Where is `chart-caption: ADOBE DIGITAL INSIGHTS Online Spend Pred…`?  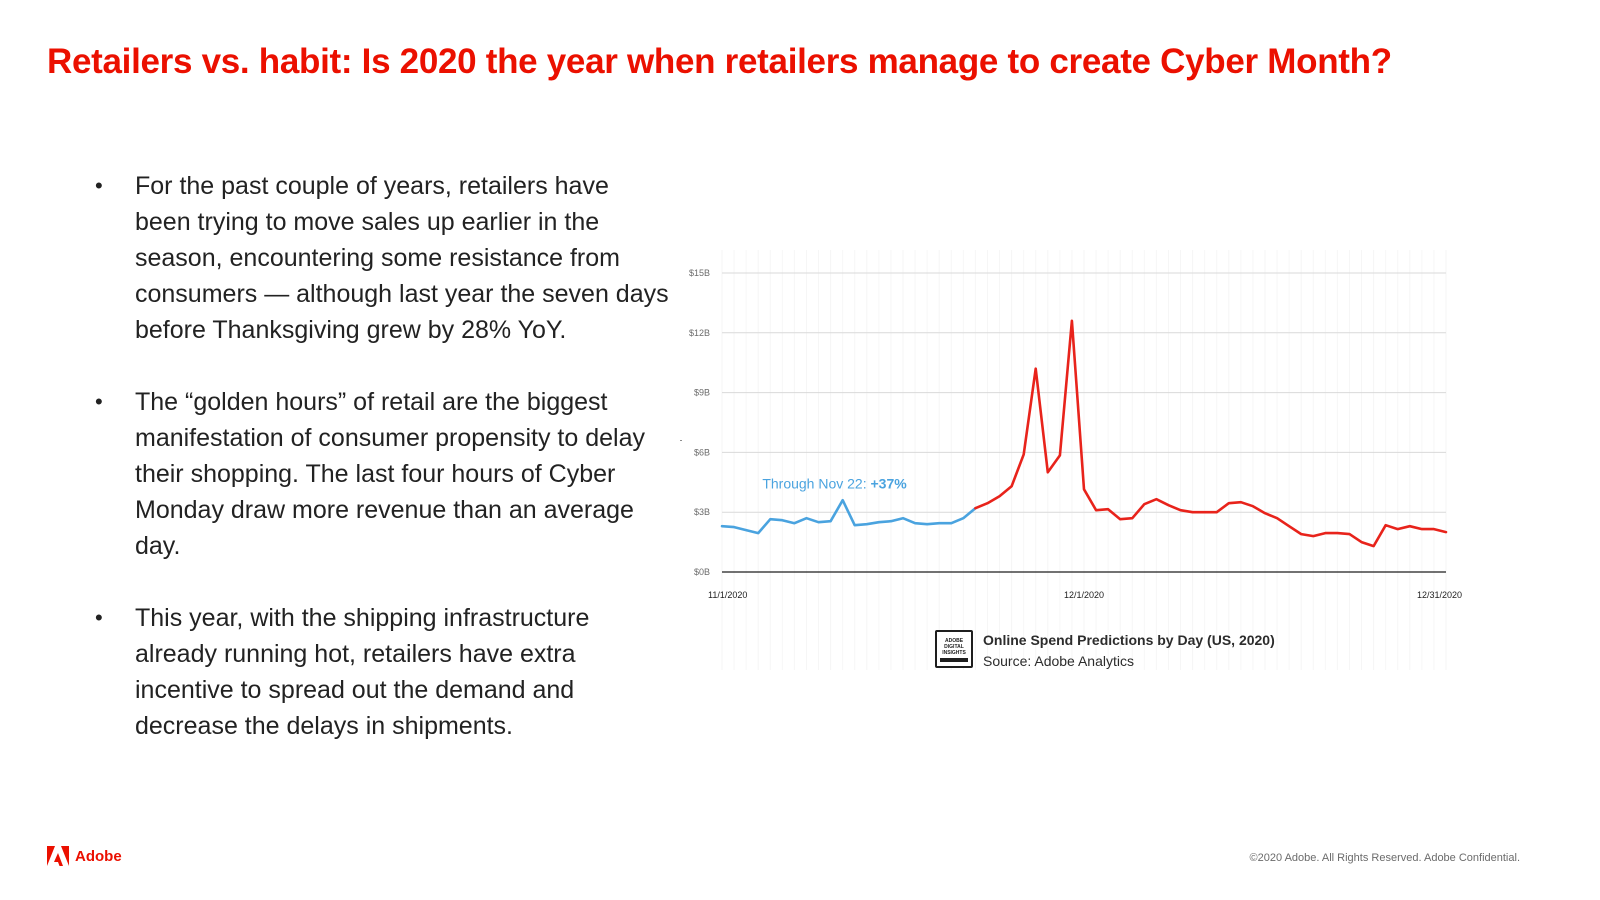 chart-caption: ADOBE DIGITAL INSIGHTS Online Spend Pred… is located at coordinates (1105, 651).